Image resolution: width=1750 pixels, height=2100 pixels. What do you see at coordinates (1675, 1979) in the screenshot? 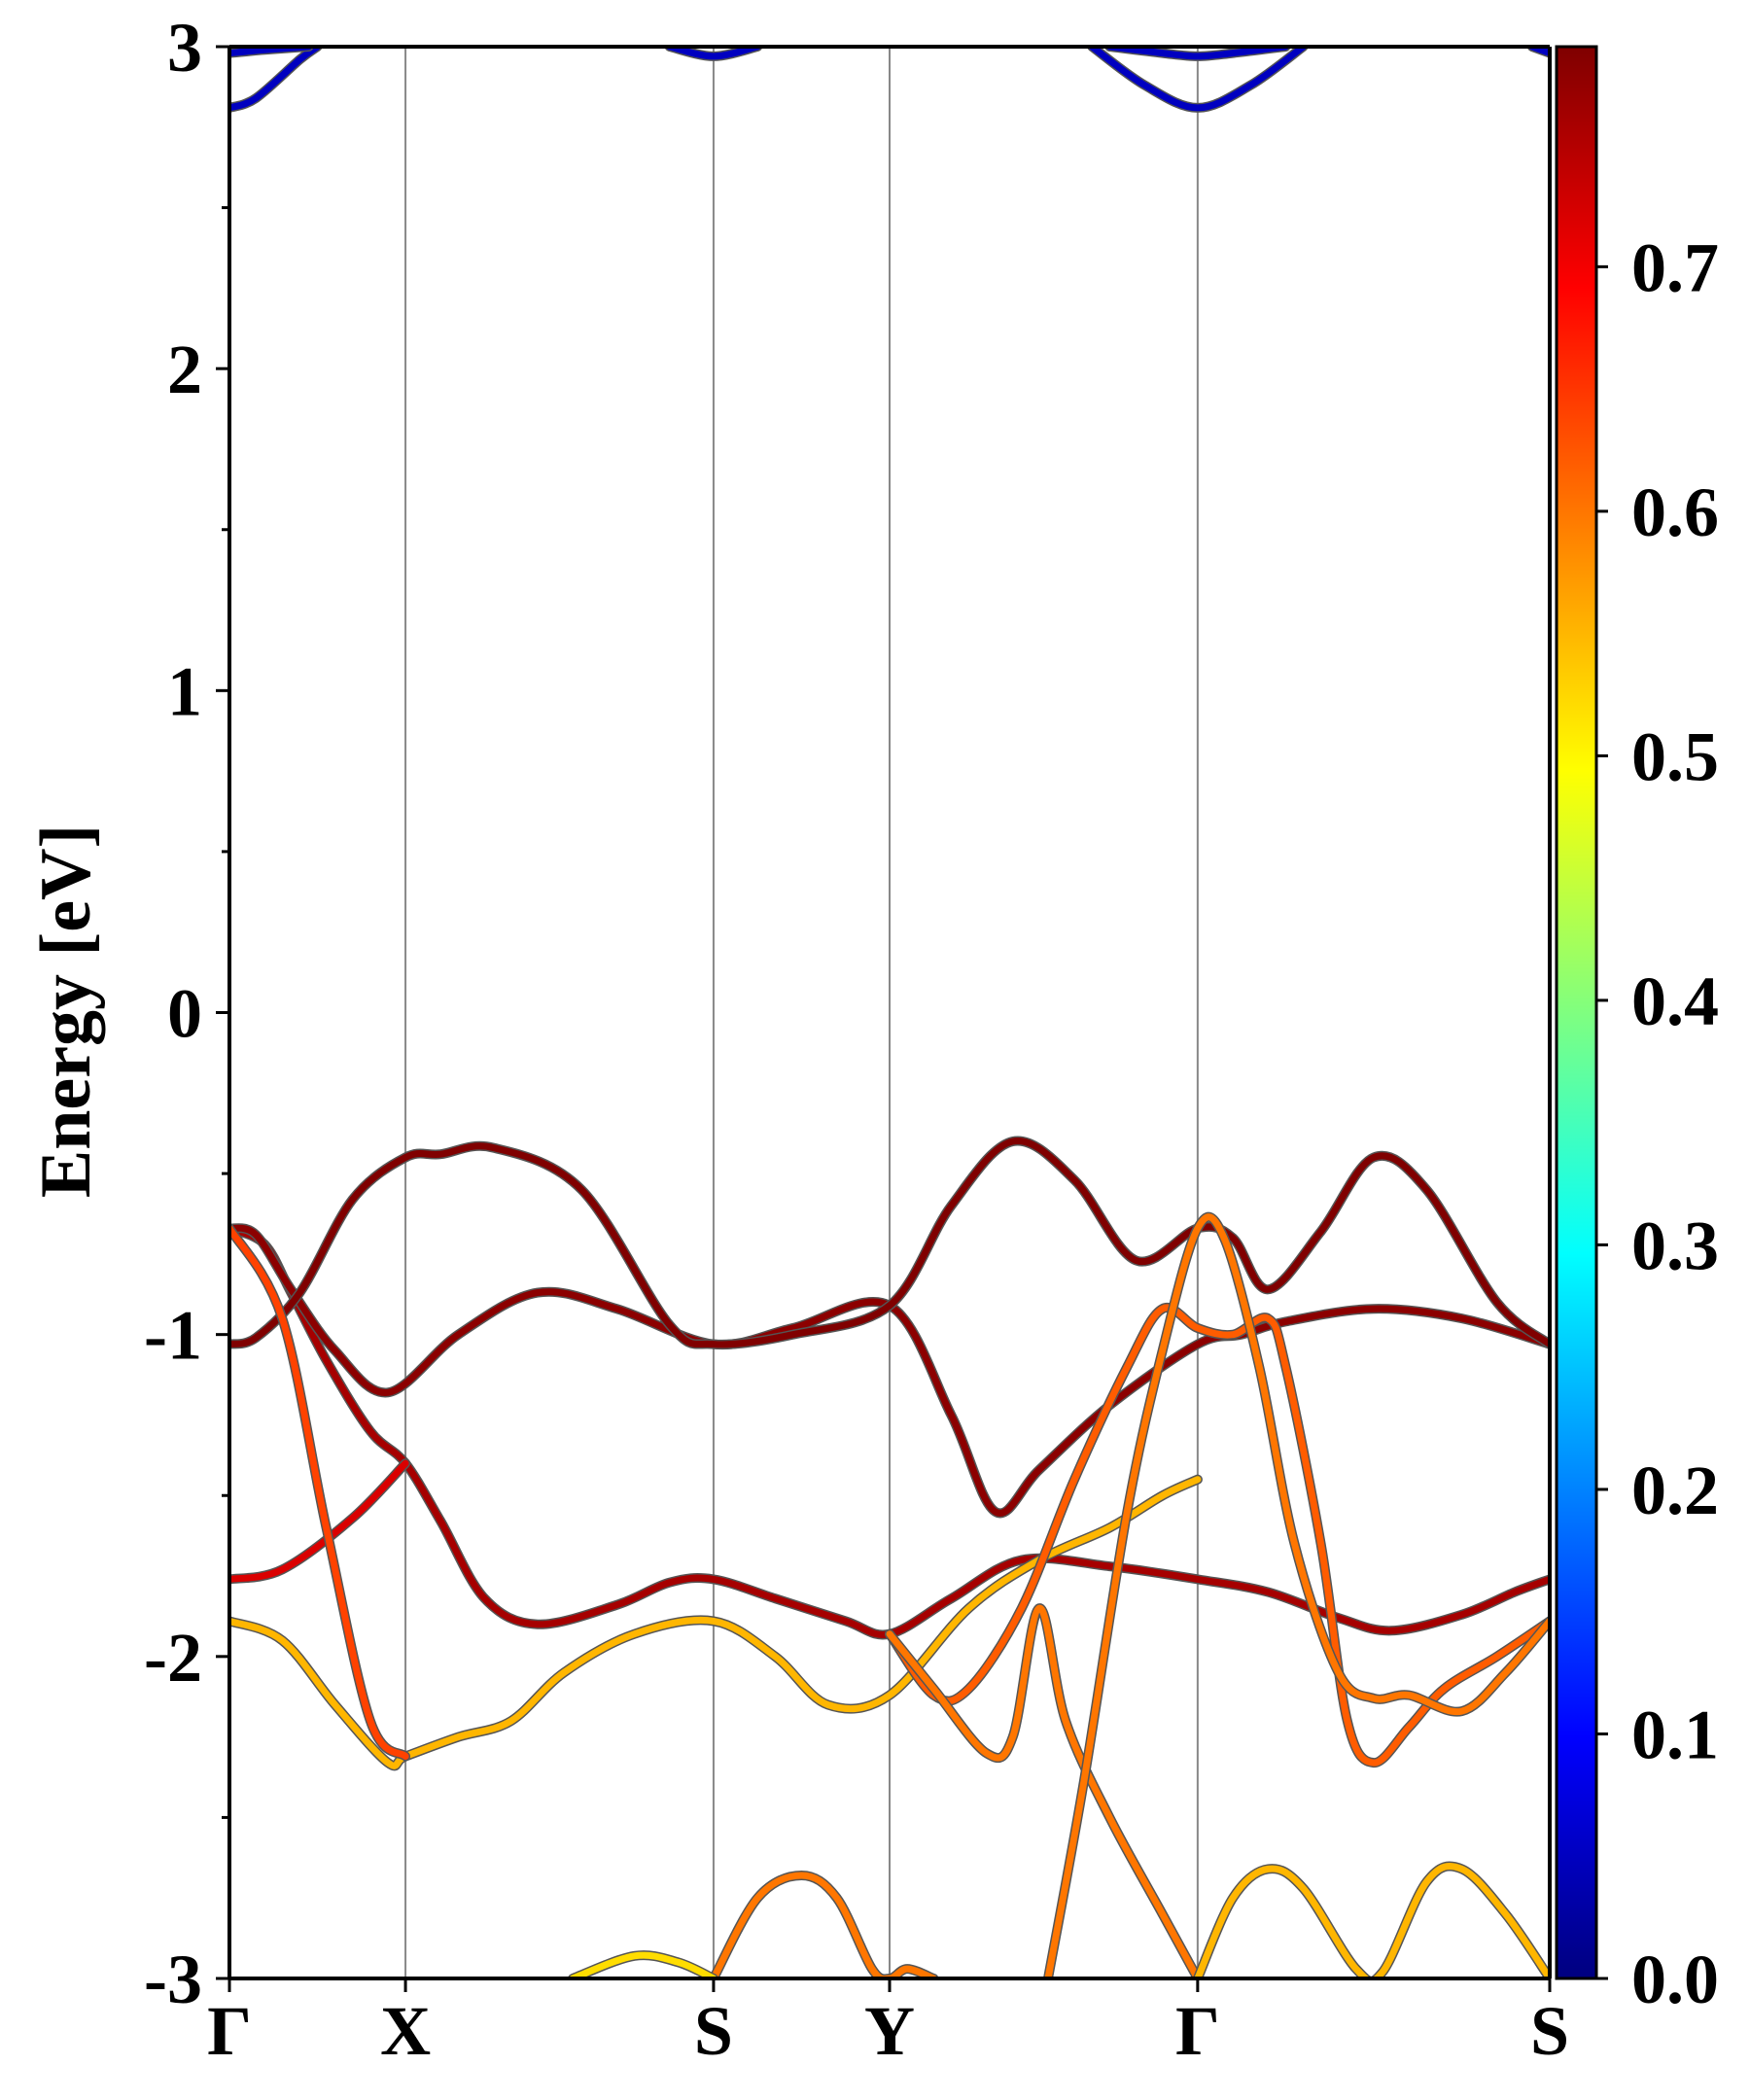
I see `colorbar-tick-label: 0.0` at bounding box center [1675, 1979].